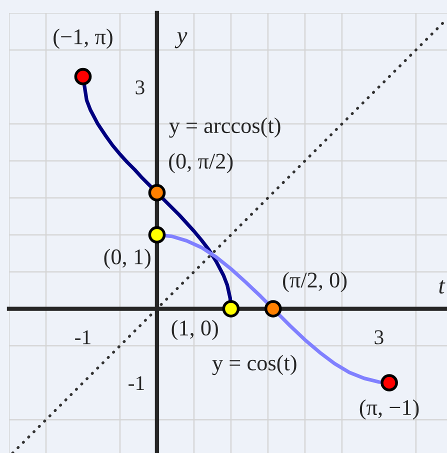 The image size is (447, 453). What do you see at coordinates (83, 38) in the screenshot?
I see `annotation: (−1, π)` at bounding box center [83, 38].